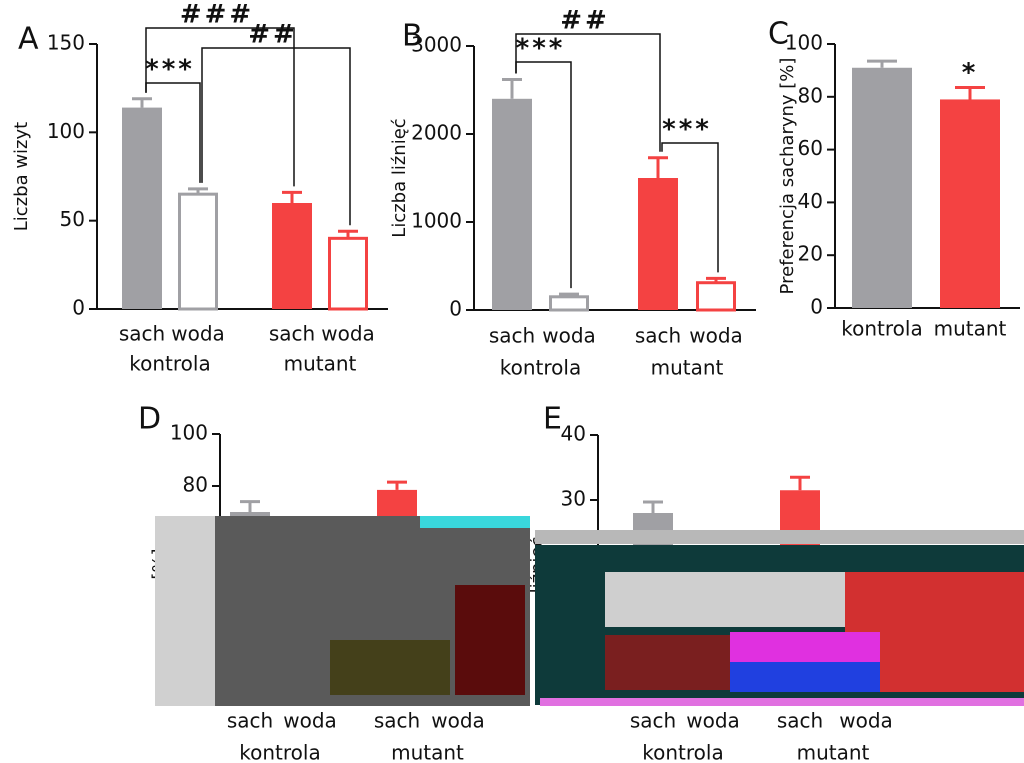  Describe the element at coordinates (399, 177) in the screenshot. I see `y-axis-label: Liczba liźnięć` at that location.